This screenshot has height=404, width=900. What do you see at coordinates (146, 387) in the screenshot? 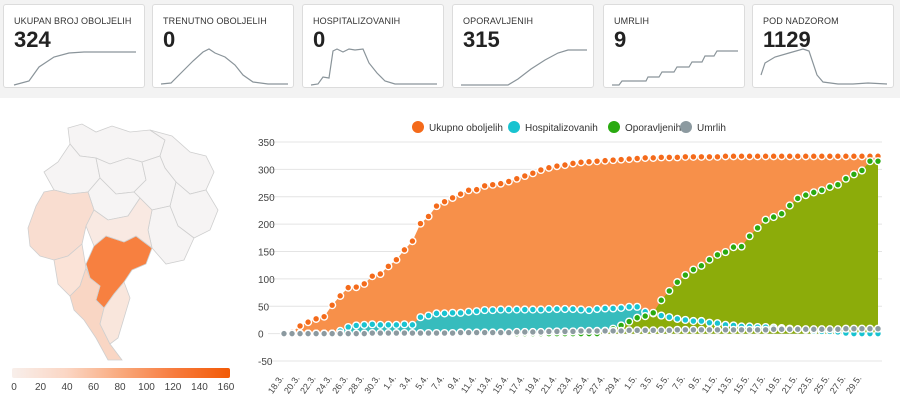
I see `map-scale-tick: 100` at bounding box center [146, 387].